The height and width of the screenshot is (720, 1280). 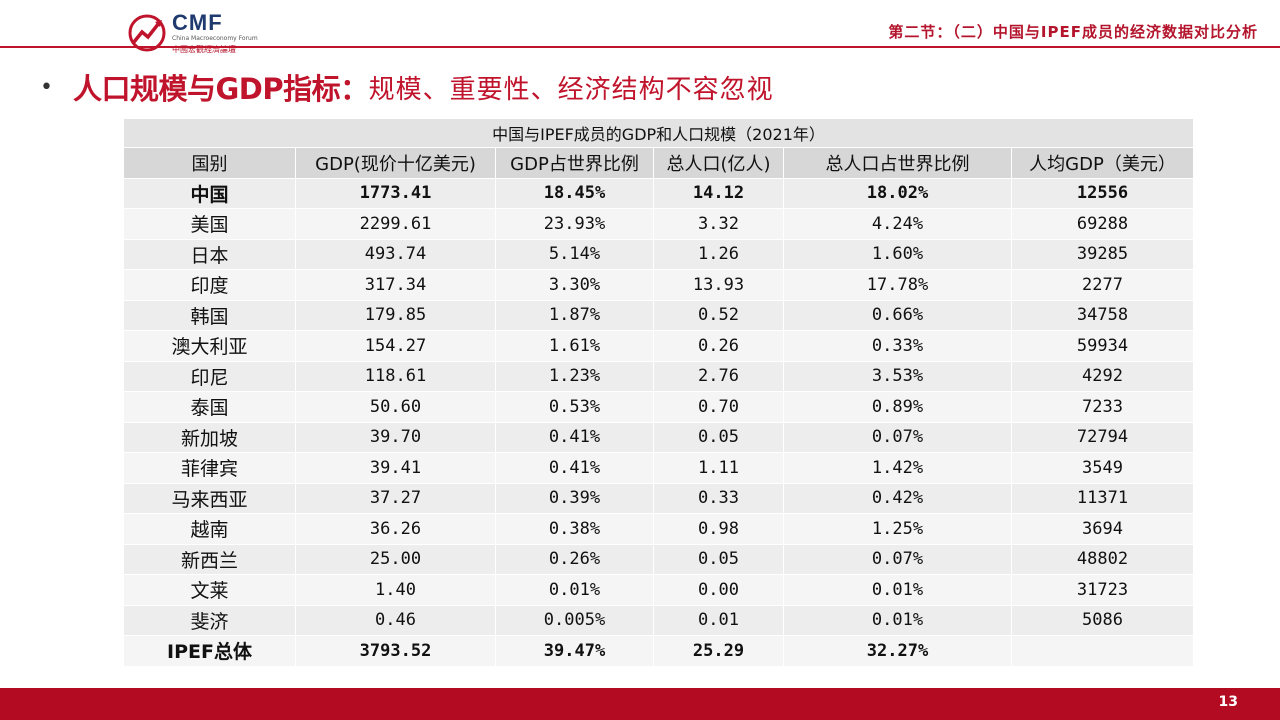 I want to click on table-cell: 13.93, so click(x=718, y=285).